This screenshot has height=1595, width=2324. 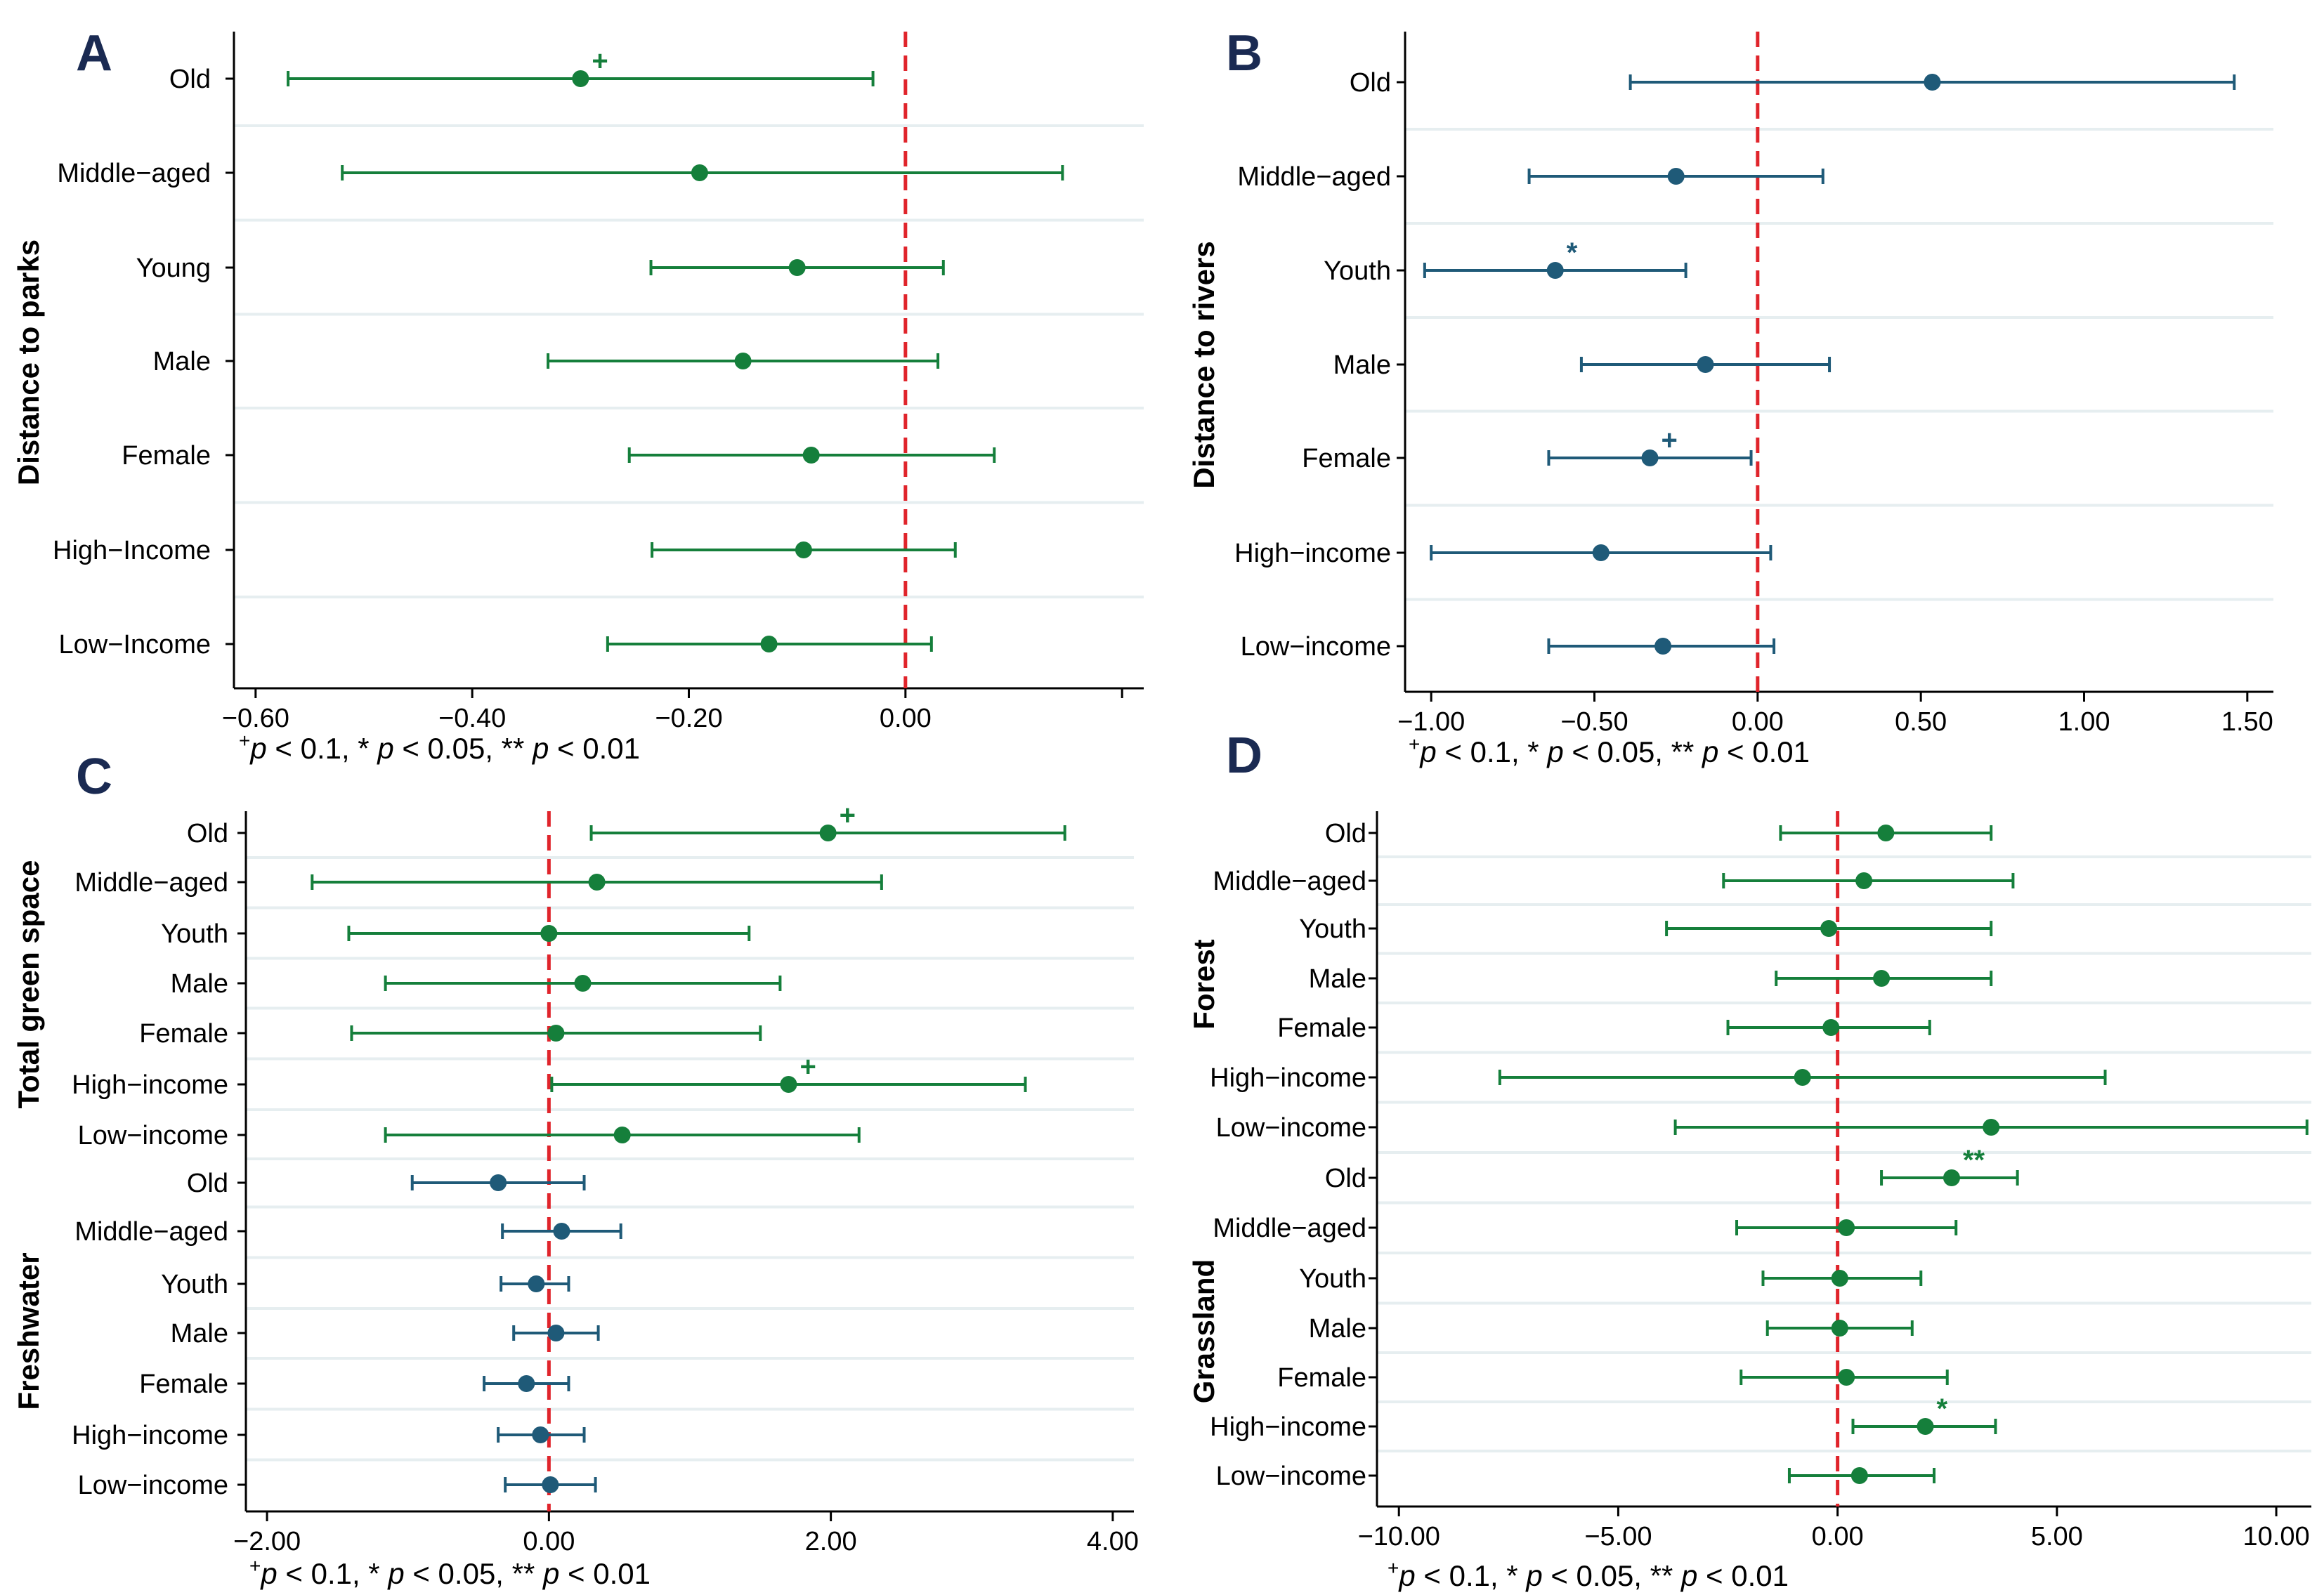 I want to click on category-label: High−Income, so click(x=132, y=550).